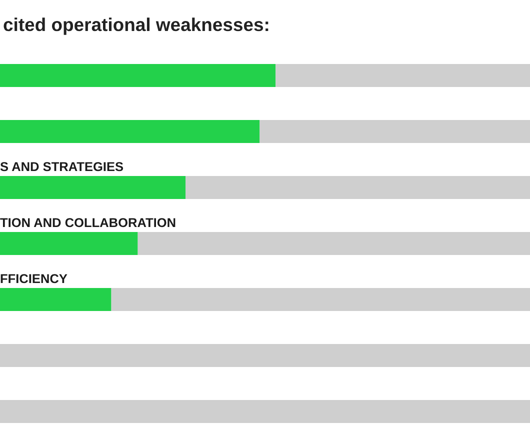 This screenshot has width=530, height=442. What do you see at coordinates (136, 26) in the screenshot?
I see `chart-title: cited operational weaknesses:` at bounding box center [136, 26].